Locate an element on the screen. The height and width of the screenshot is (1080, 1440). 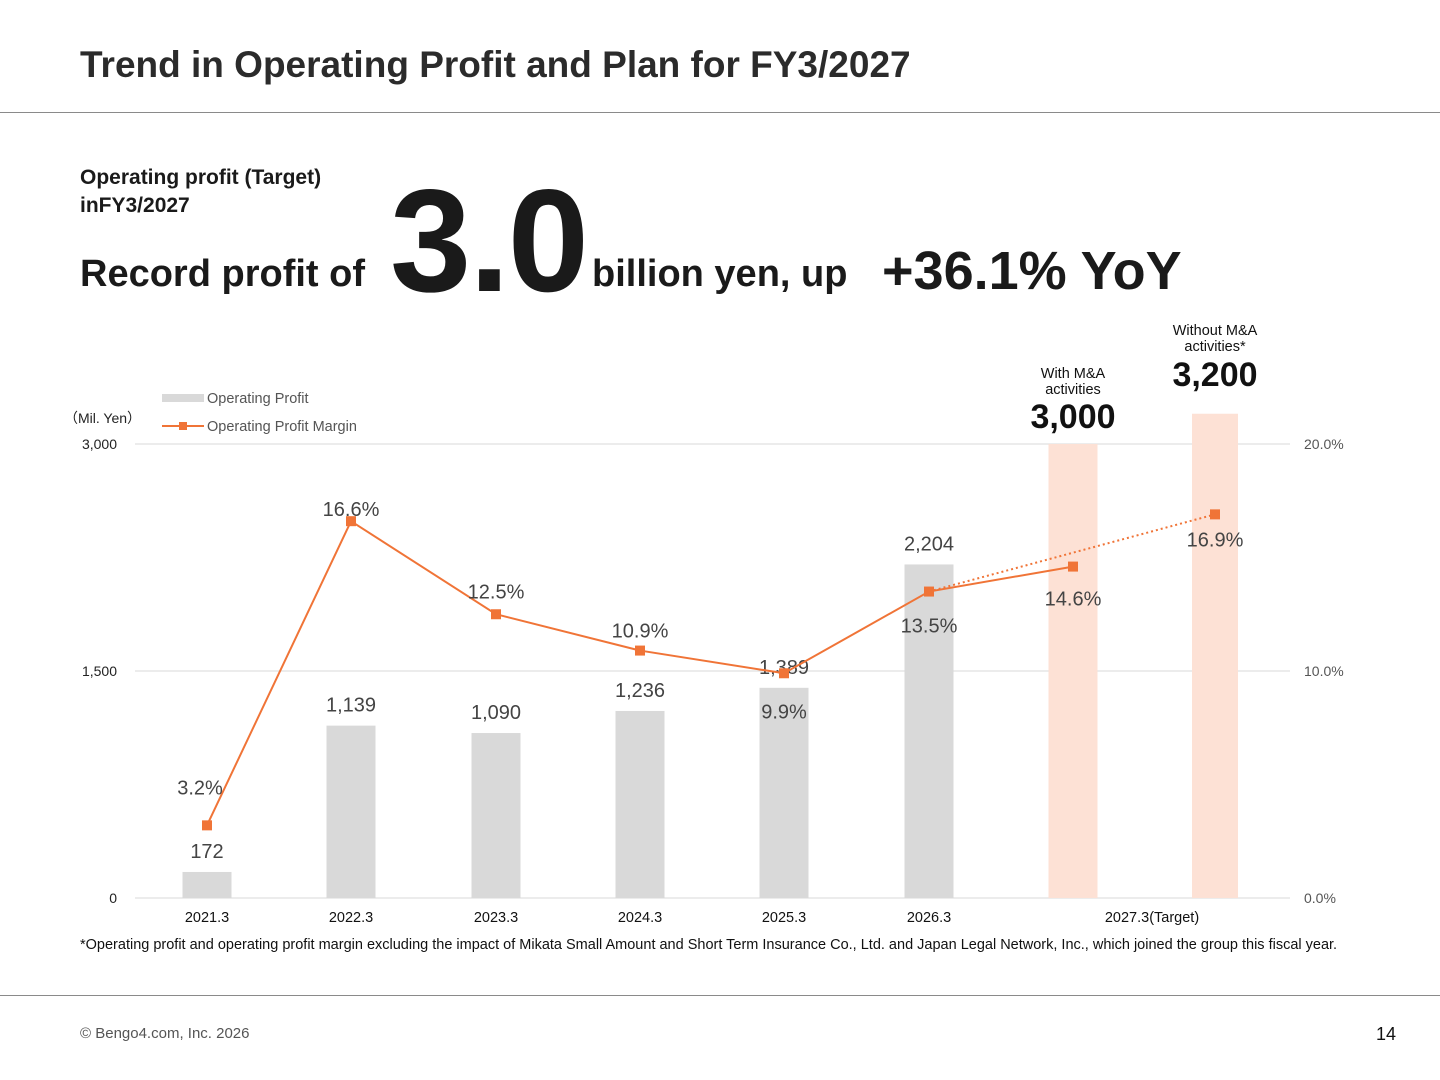
margin-value-label: 12.5% is located at coordinates (496, 592).